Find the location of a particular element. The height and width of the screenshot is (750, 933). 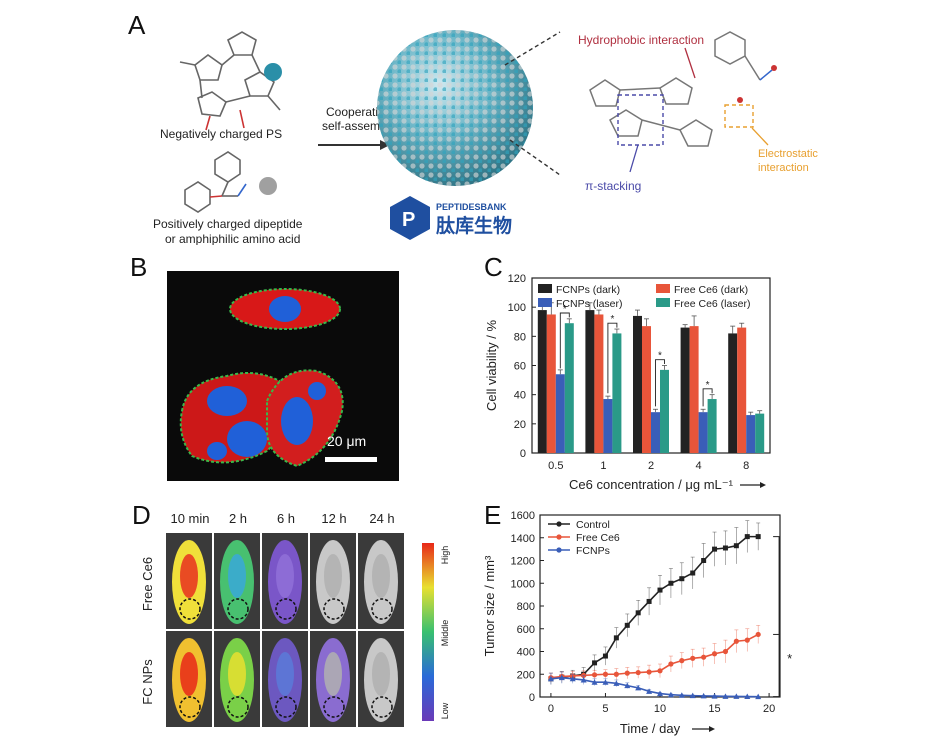

time-label: 6 h is located at coordinates (286, 518).